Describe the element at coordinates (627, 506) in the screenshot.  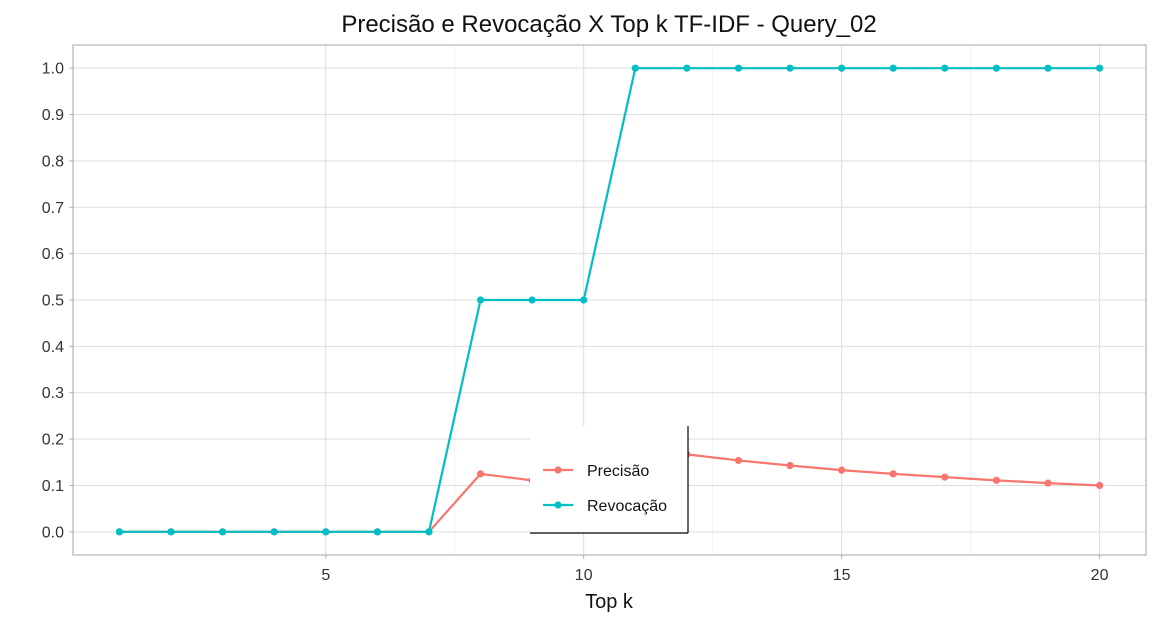
I see `legend-label: Revocação` at that location.